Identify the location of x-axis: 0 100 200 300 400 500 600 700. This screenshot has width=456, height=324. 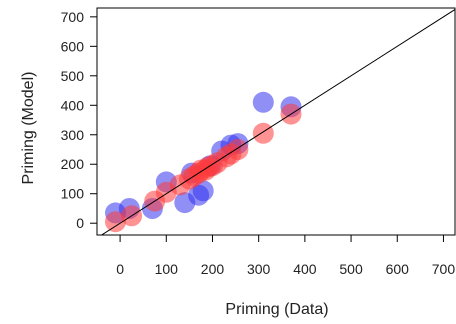
(285, 256).